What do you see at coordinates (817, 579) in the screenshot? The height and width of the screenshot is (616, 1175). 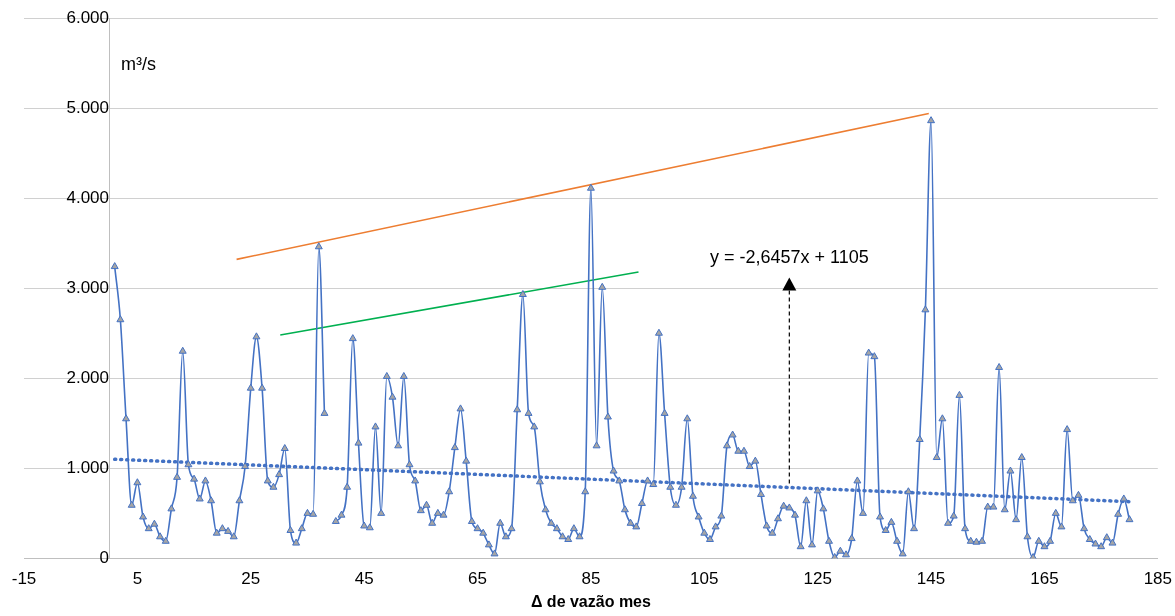 I see `x-tick-label: 125` at bounding box center [817, 579].